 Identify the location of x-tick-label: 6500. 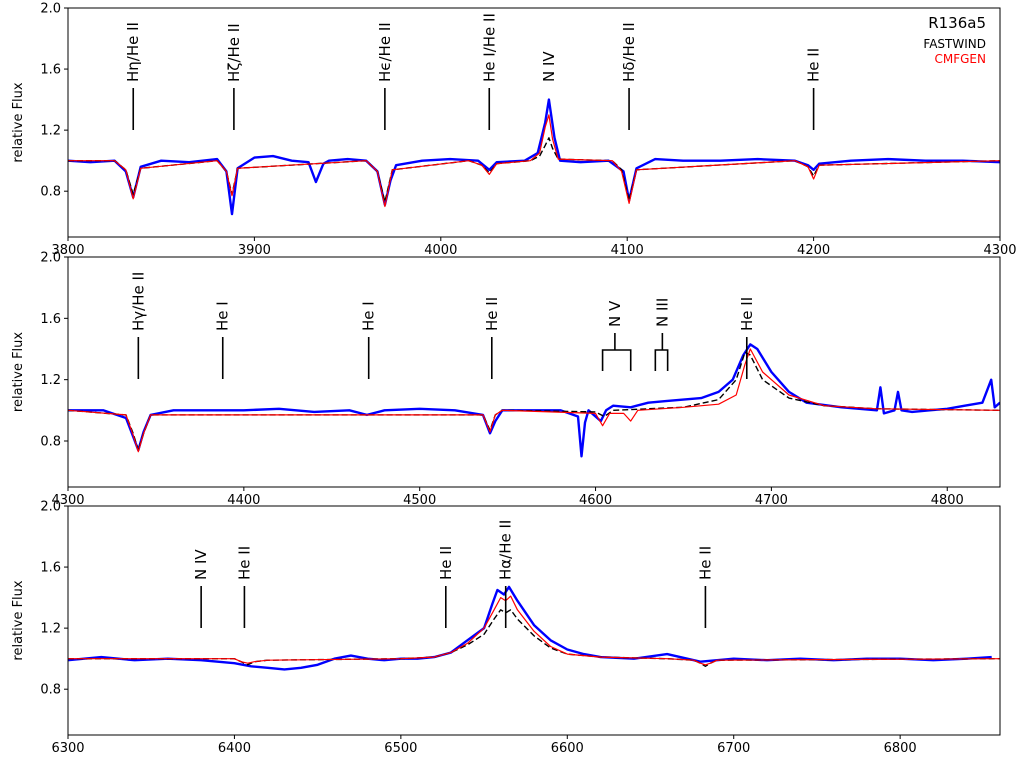
(400, 748).